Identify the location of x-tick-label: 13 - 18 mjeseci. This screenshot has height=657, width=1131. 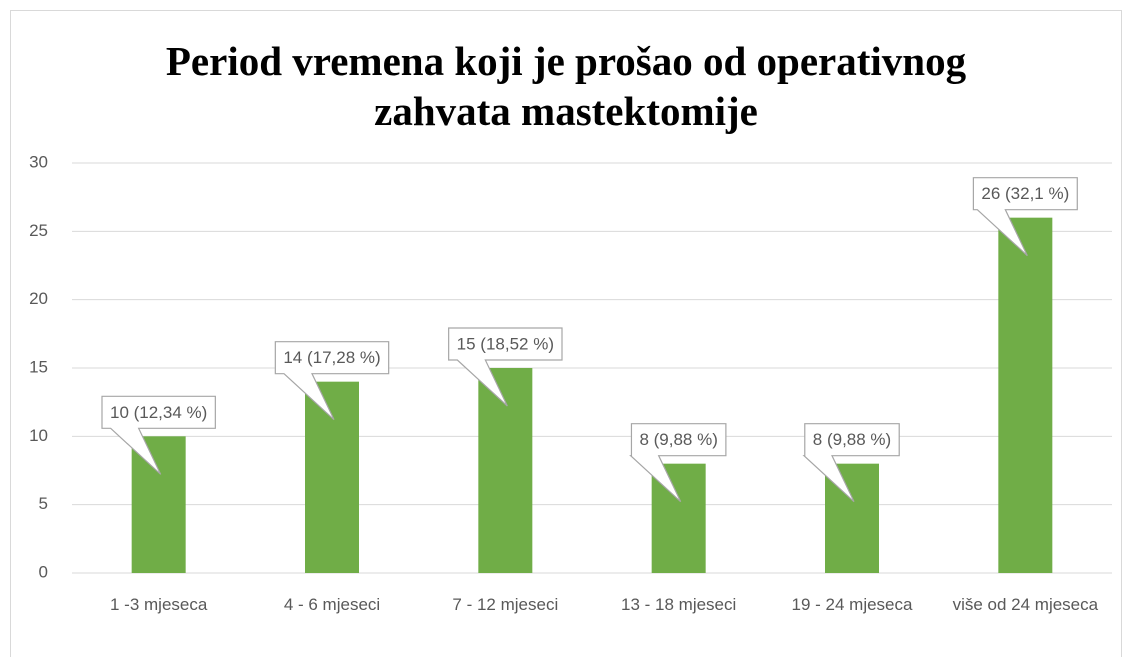
(679, 604).